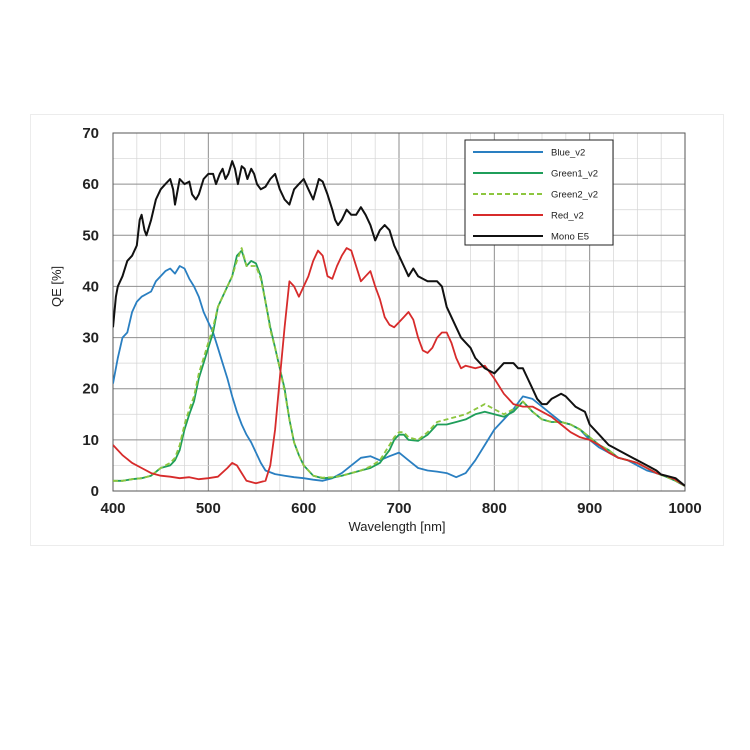  Describe the element at coordinates (574, 174) in the screenshot. I see `legend-label: Green1_v2` at that location.